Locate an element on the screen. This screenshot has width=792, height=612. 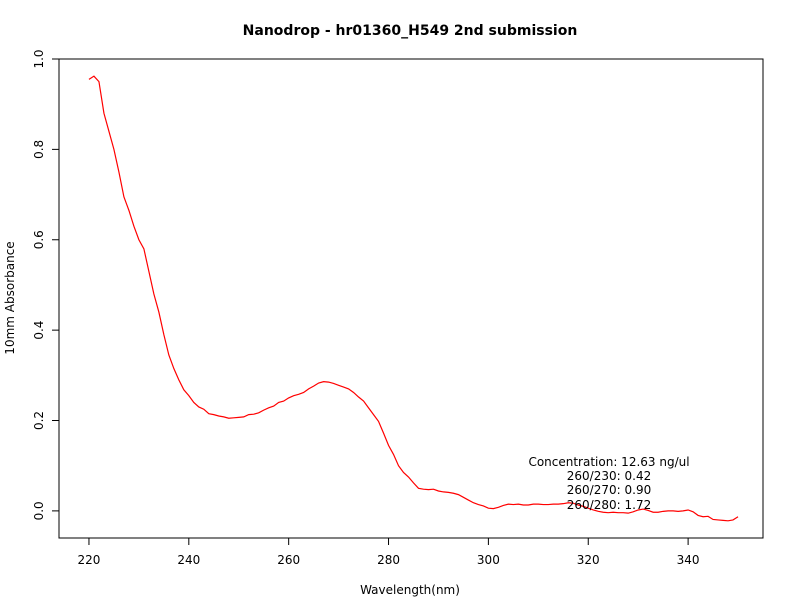
x-tick-label-260: 260 is located at coordinates (288, 560).